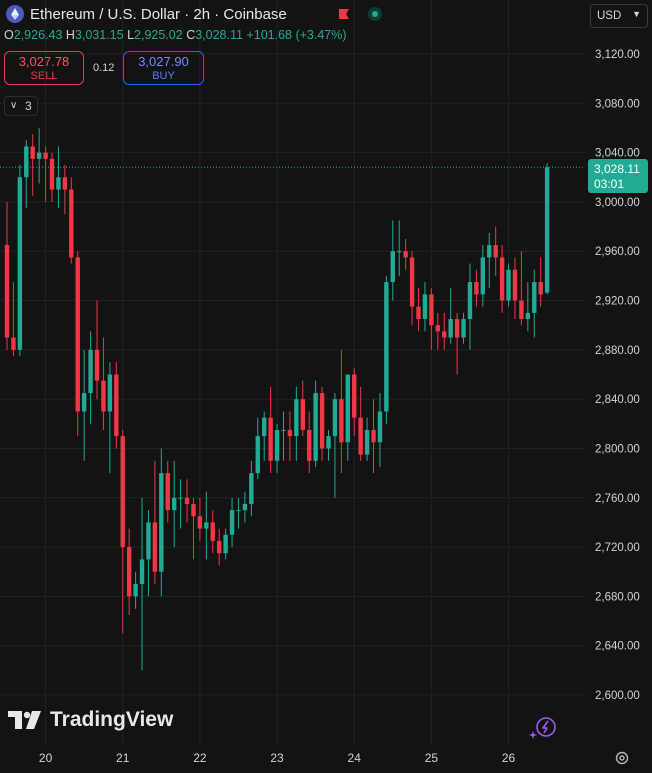  Describe the element at coordinates (44, 61) in the screenshot. I see `sell-price: 3,027.78` at that location.